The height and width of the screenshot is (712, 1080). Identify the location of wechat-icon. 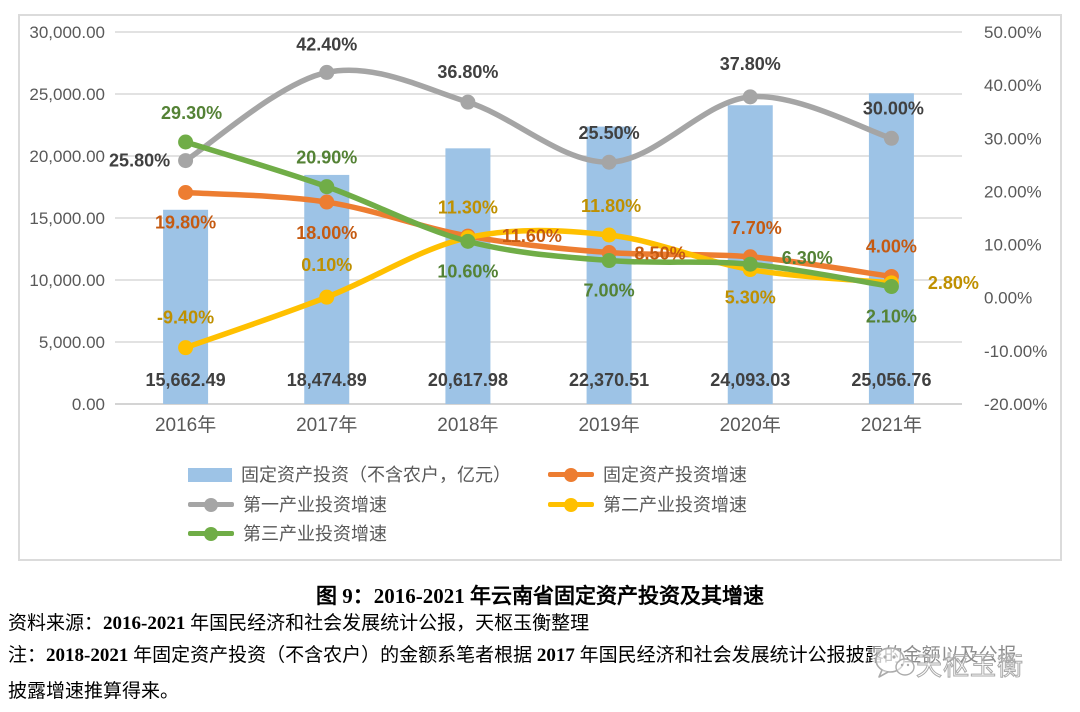
(895, 662).